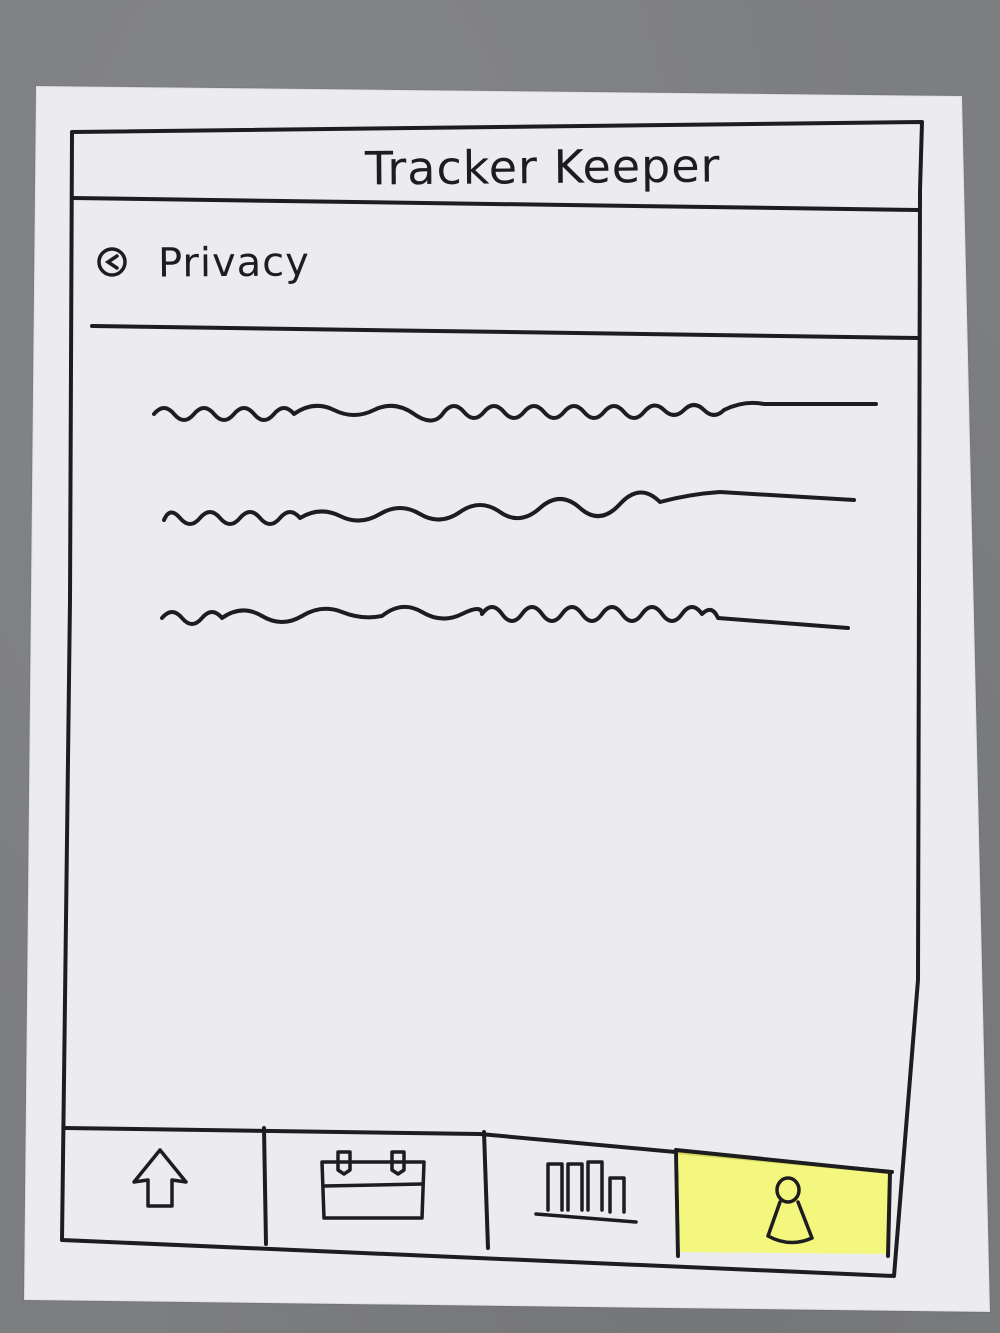  I want to click on nav-tab-profile, so click(782, 1202).